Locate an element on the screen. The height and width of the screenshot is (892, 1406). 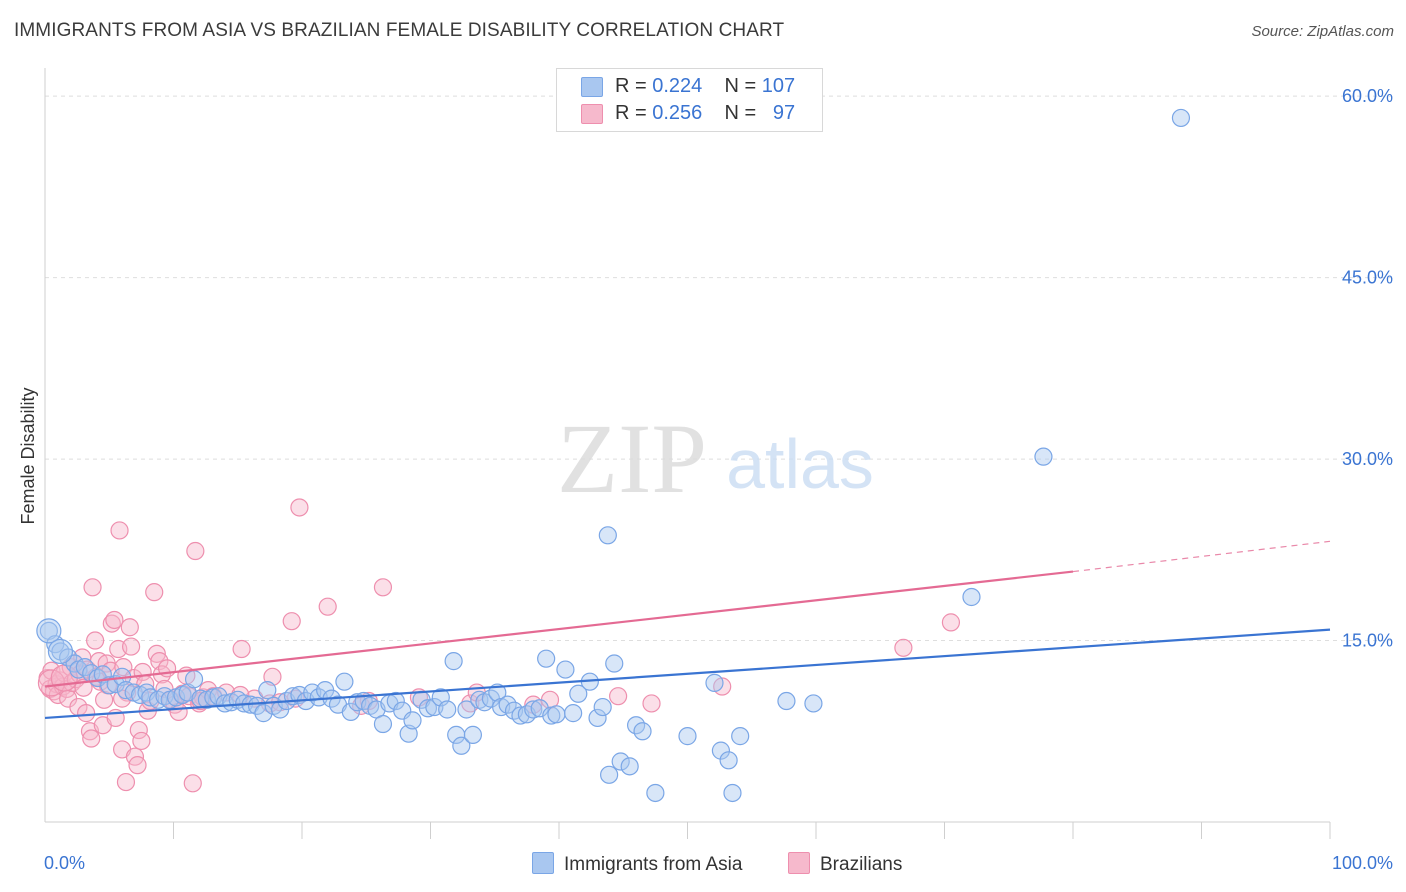
legend-n-value: 97 is located at coordinates (784, 113).